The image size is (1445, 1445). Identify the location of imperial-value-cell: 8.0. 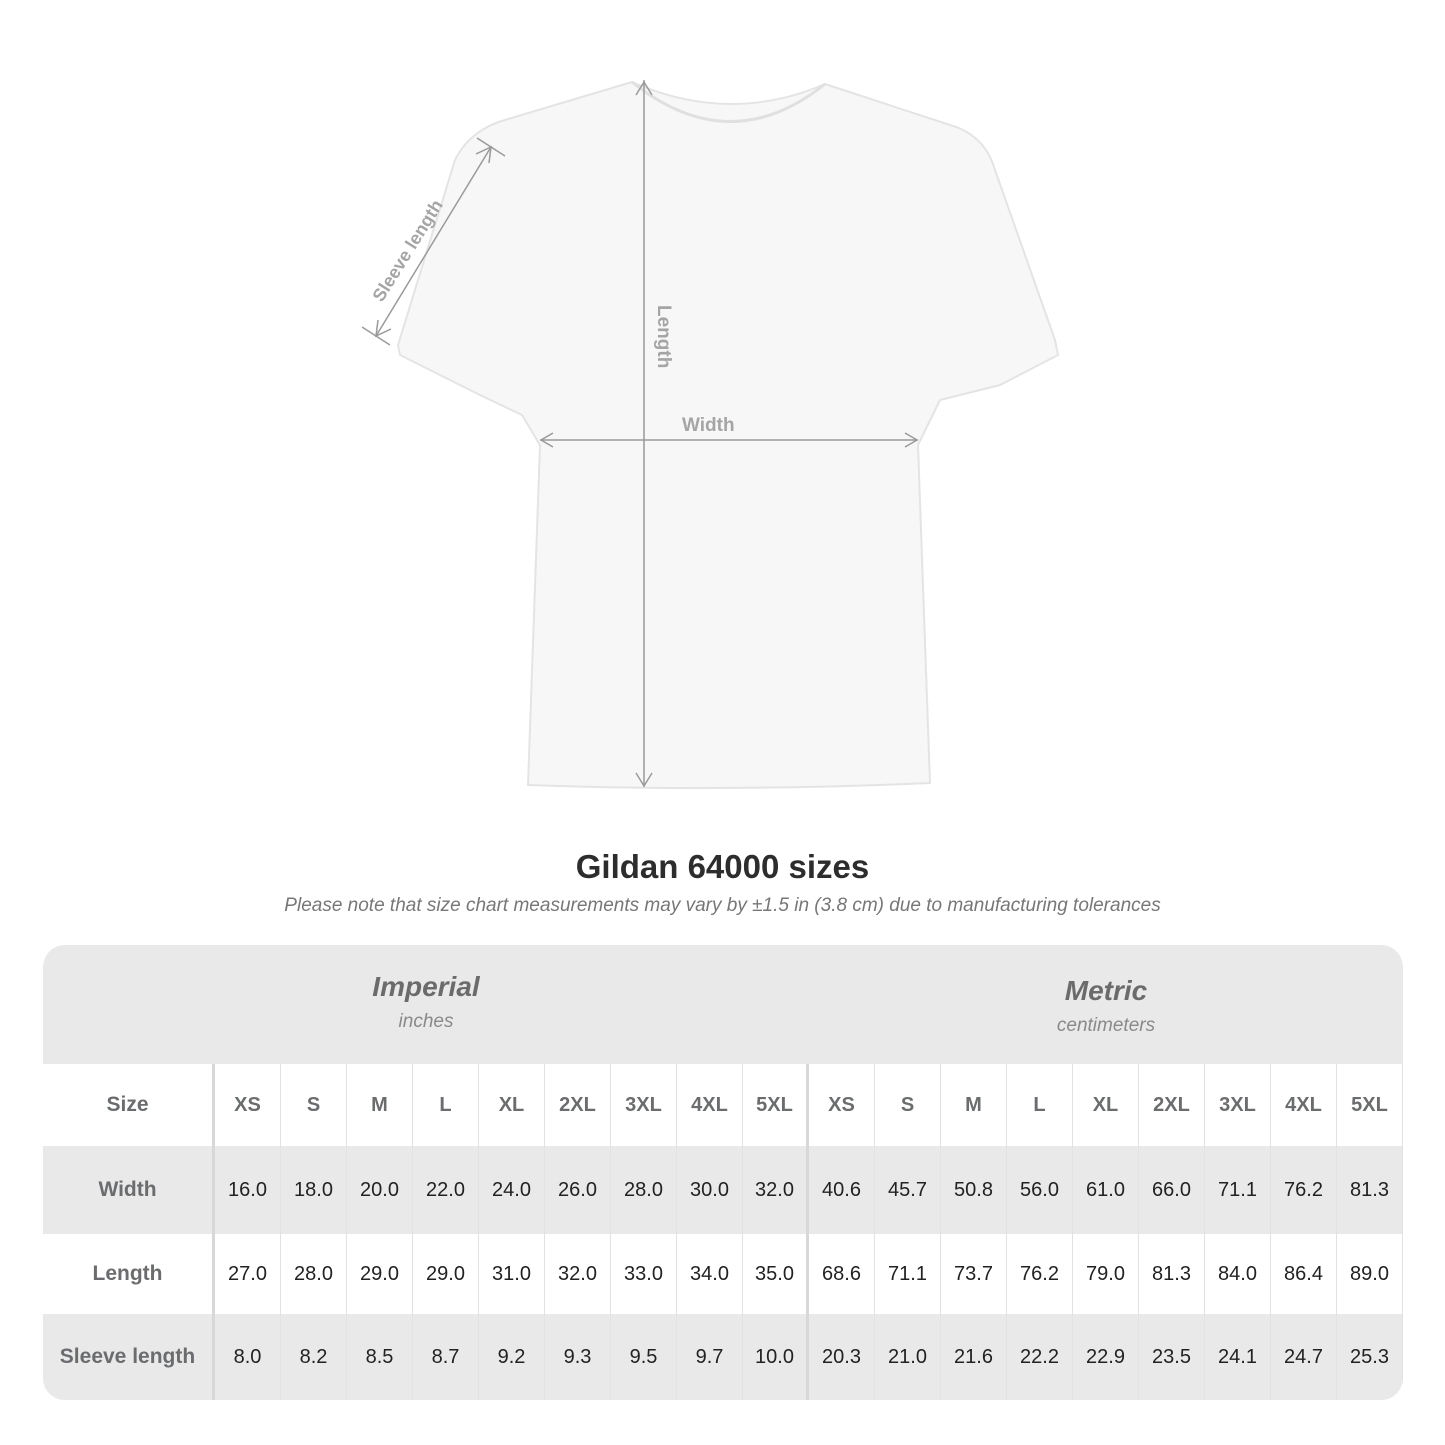
(248, 1357).